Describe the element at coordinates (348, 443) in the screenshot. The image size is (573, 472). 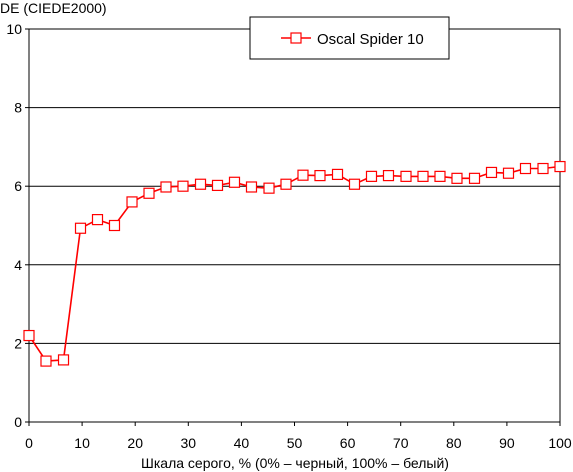
I see `x-tick-label-60: 60` at that location.